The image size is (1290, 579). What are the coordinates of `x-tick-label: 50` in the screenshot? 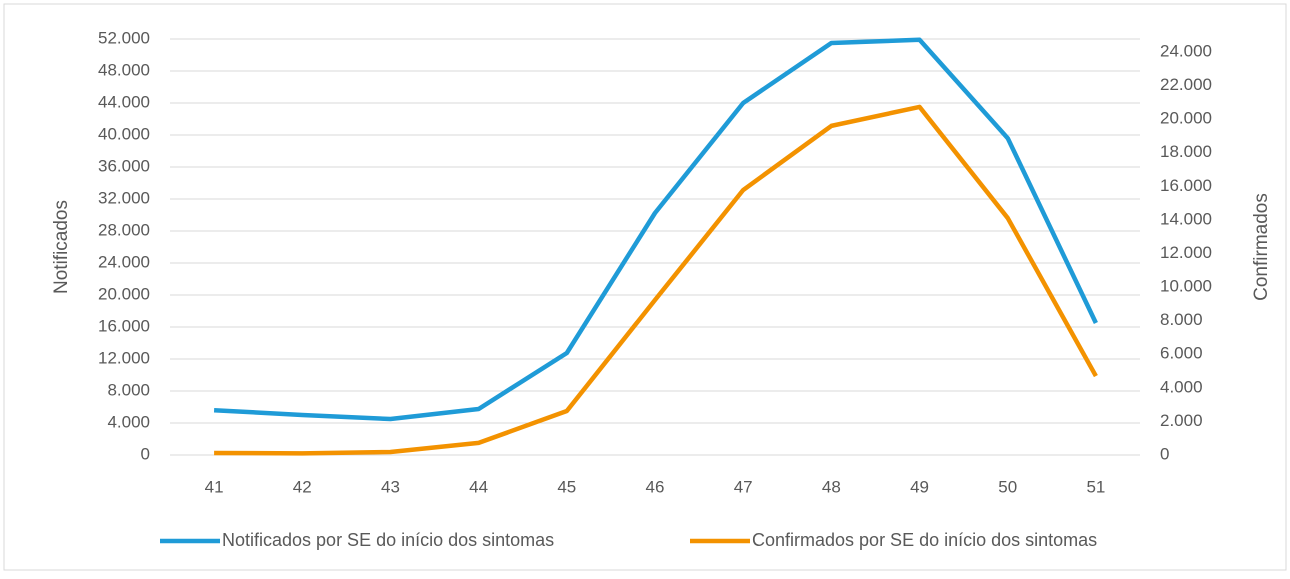 It's located at (1007, 486).